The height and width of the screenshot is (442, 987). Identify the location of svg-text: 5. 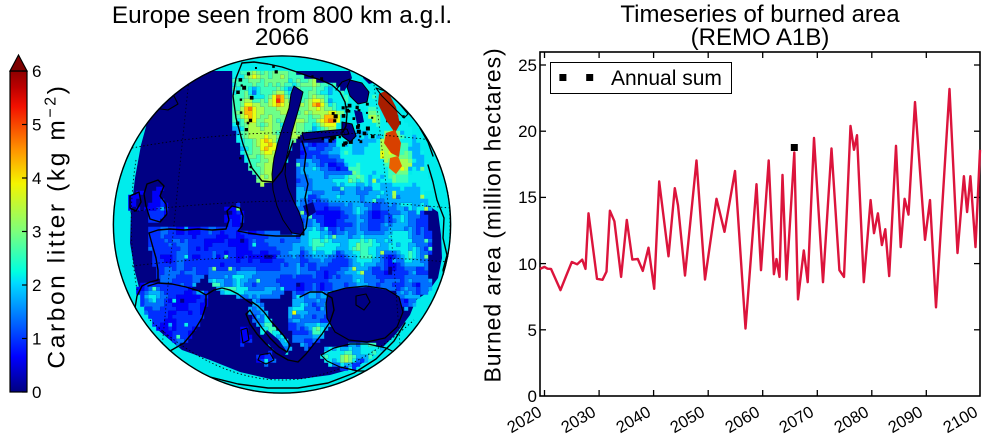
(36, 125).